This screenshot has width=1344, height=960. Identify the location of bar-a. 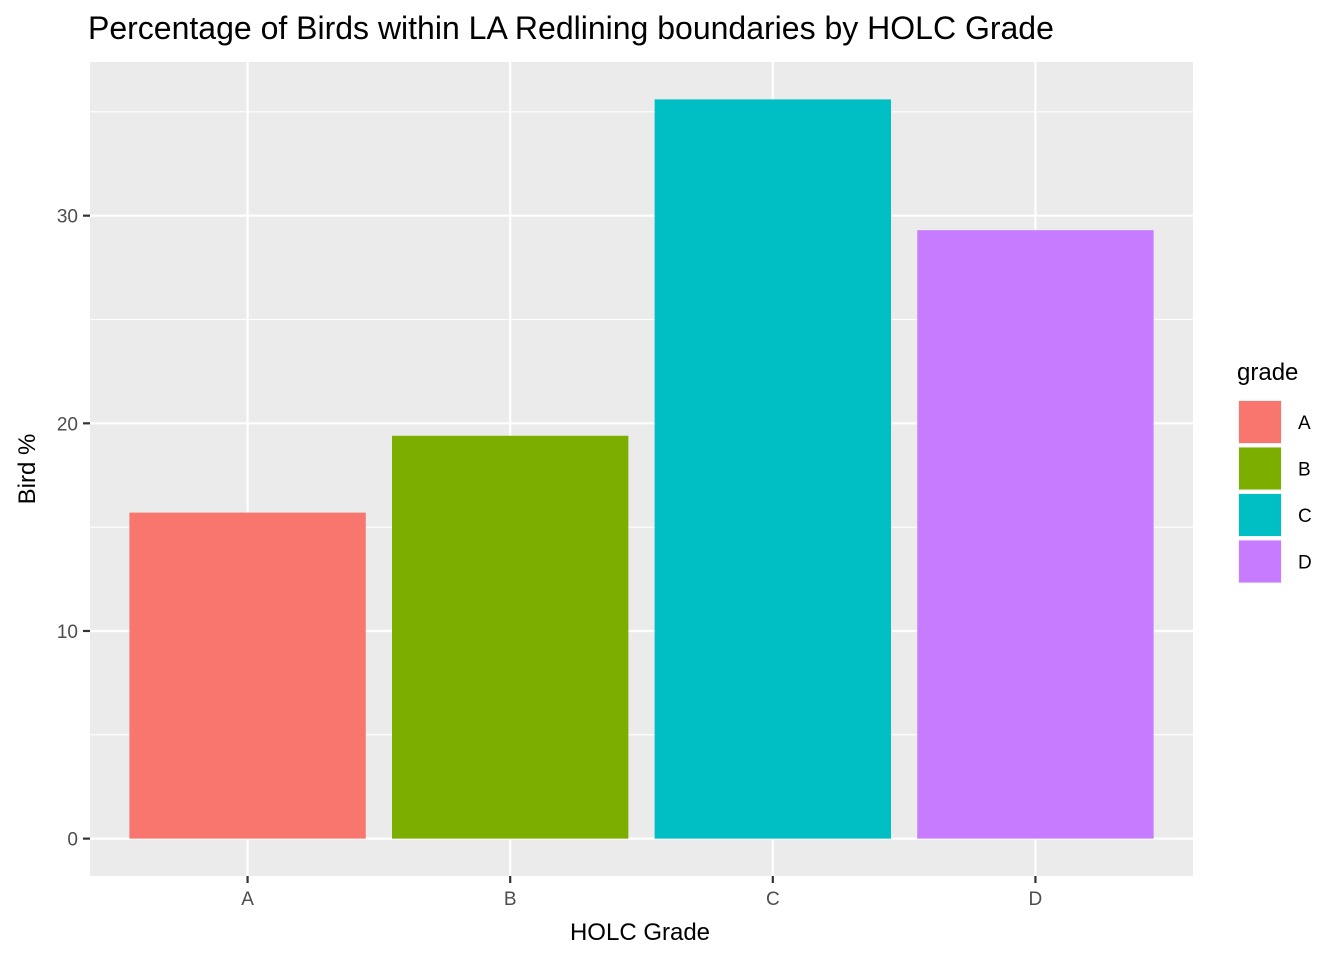
(247, 675).